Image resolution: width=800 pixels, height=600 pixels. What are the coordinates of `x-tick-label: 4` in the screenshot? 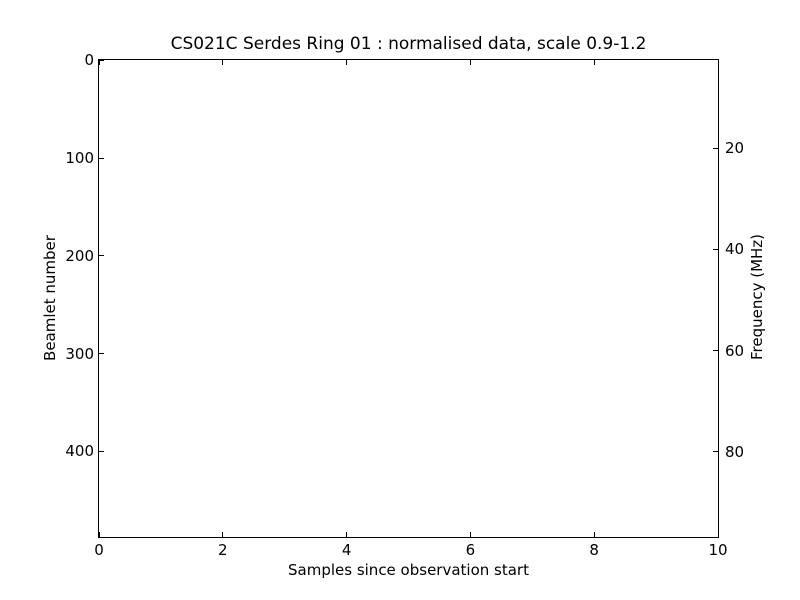 It's located at (346, 550).